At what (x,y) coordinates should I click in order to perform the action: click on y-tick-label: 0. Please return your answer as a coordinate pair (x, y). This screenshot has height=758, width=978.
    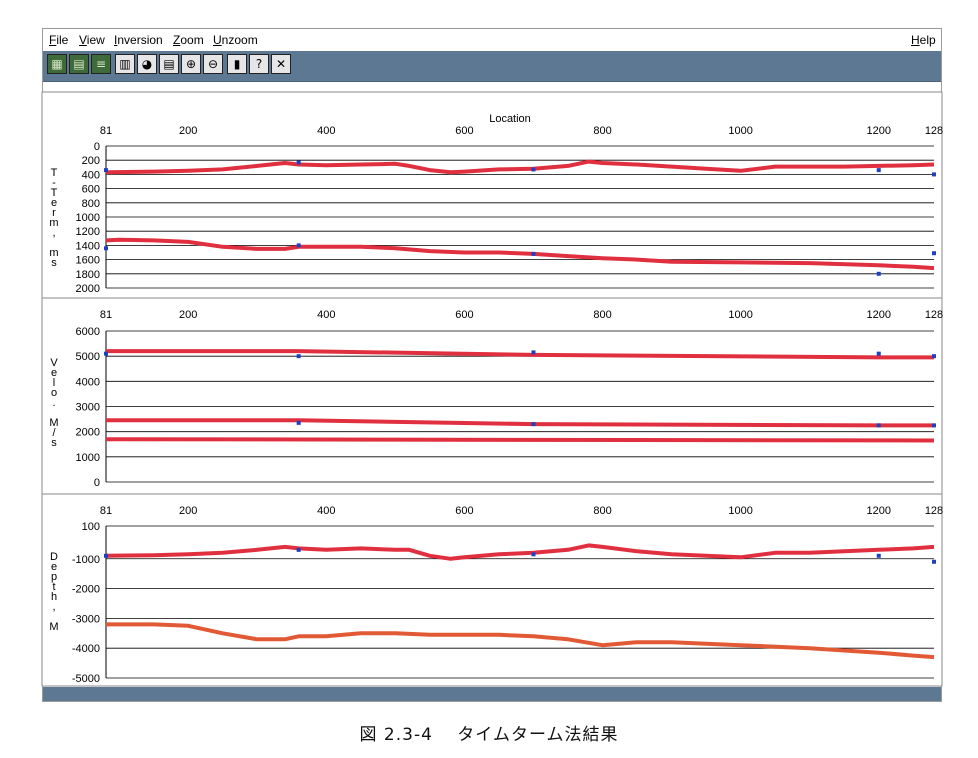
    Looking at the image, I should click on (97, 147).